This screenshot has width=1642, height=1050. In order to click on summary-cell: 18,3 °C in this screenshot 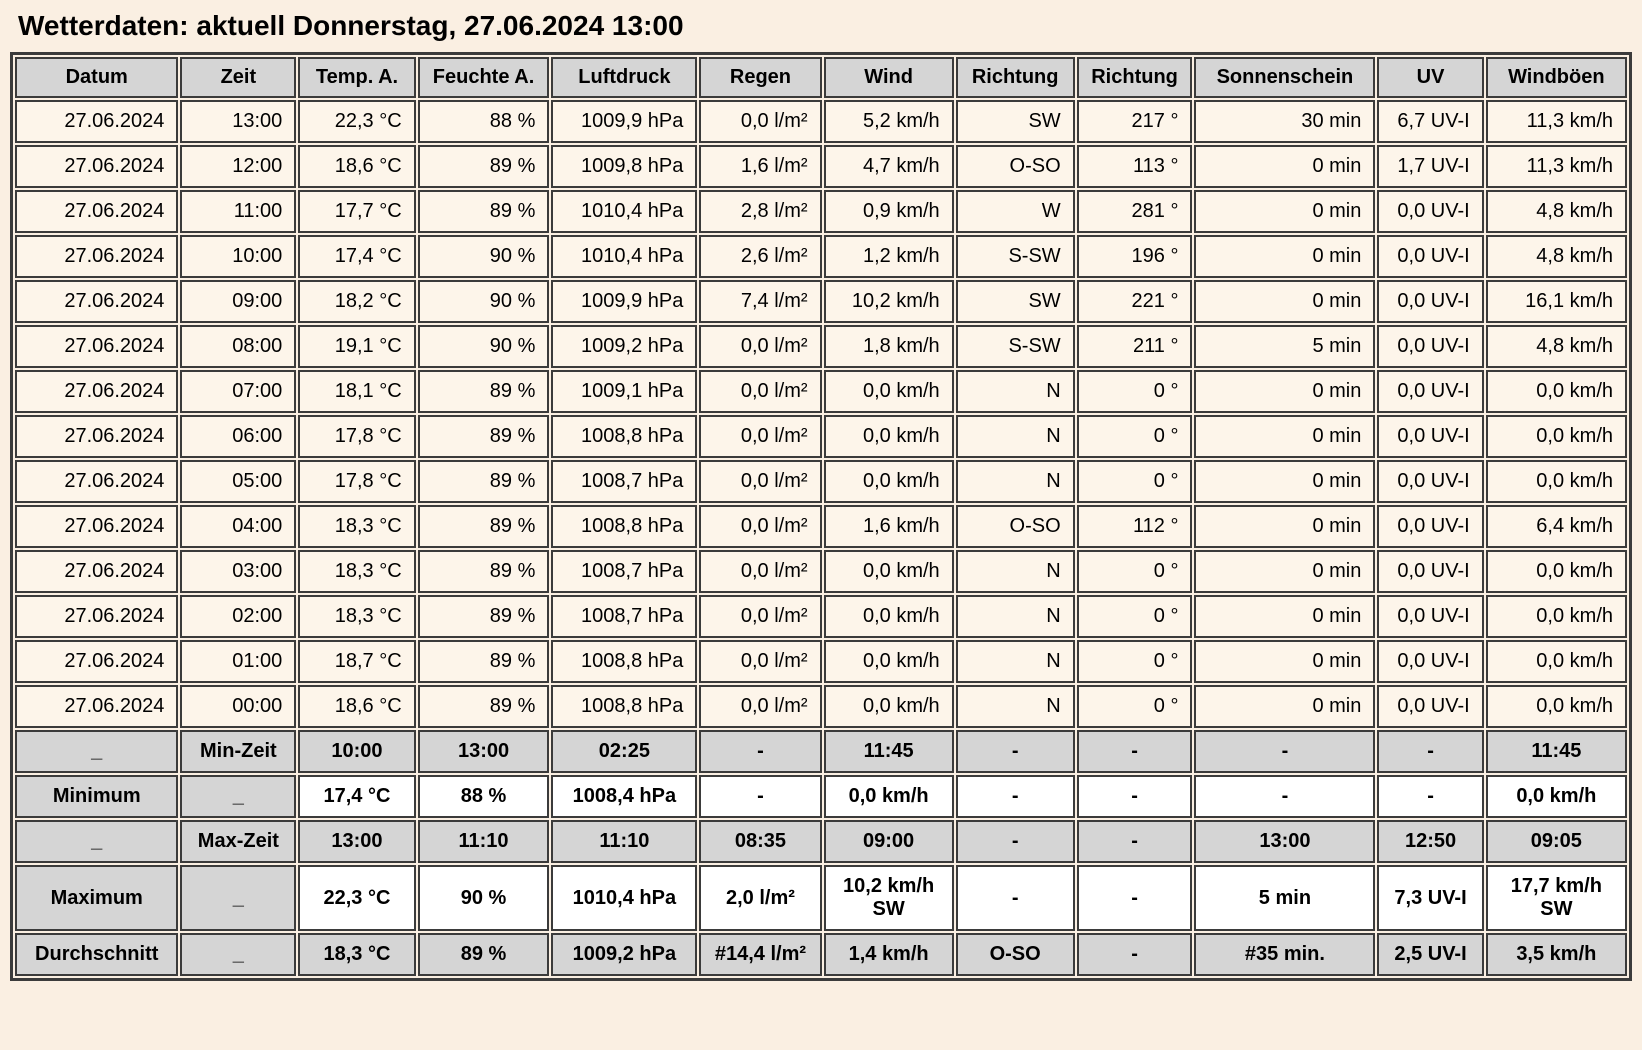, I will do `click(357, 954)`.